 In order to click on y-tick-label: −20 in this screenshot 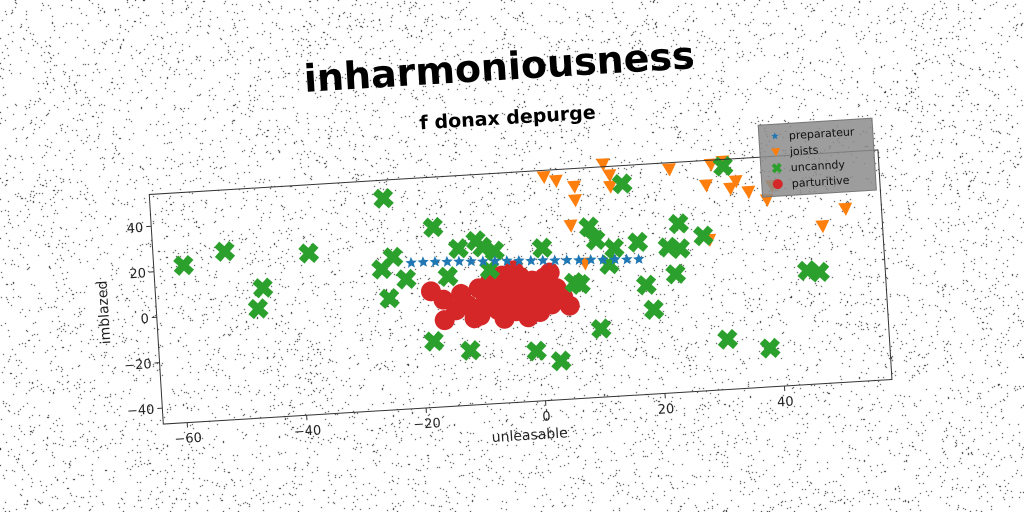, I will do `click(138, 365)`.